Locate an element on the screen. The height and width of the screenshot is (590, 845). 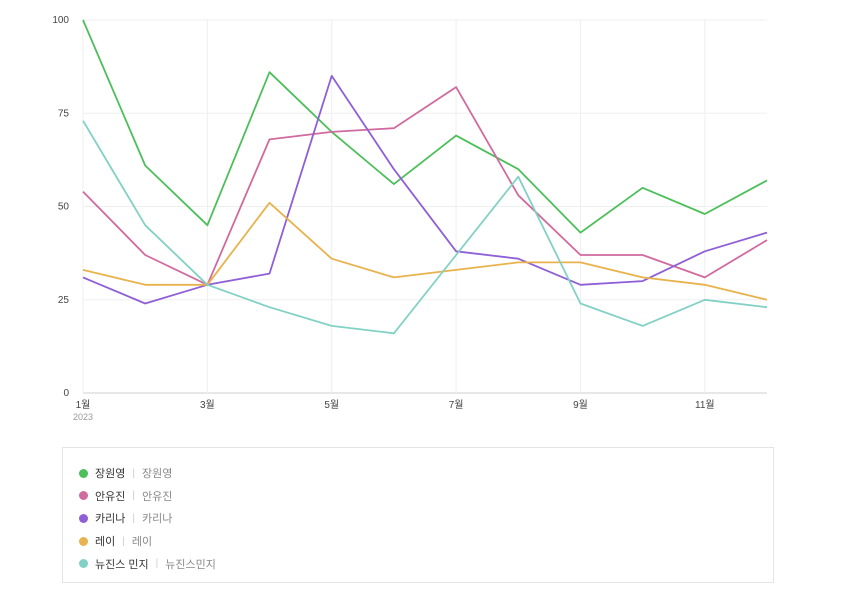
x-tick-label: 9월 is located at coordinates (580, 405).